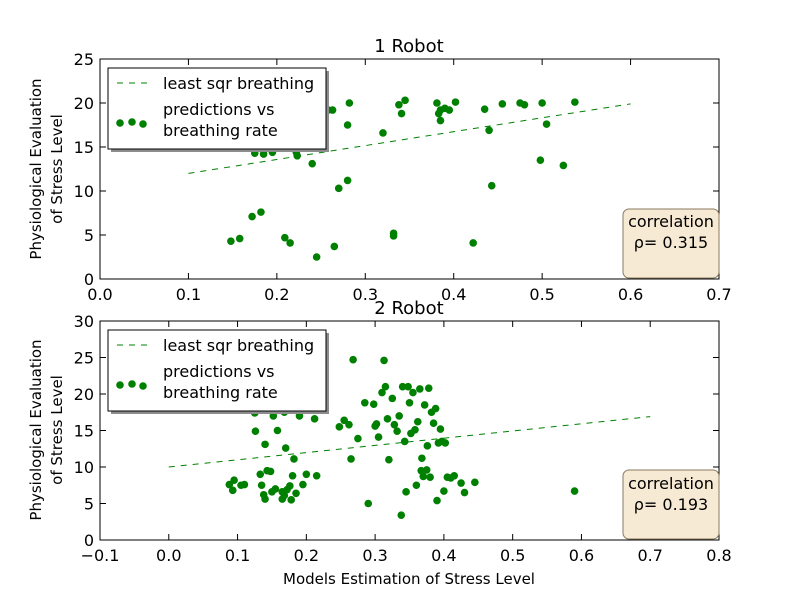 This screenshot has width=800, height=600. What do you see at coordinates (408, 308) in the screenshot?
I see `subplot-title: 2 Robot` at bounding box center [408, 308].